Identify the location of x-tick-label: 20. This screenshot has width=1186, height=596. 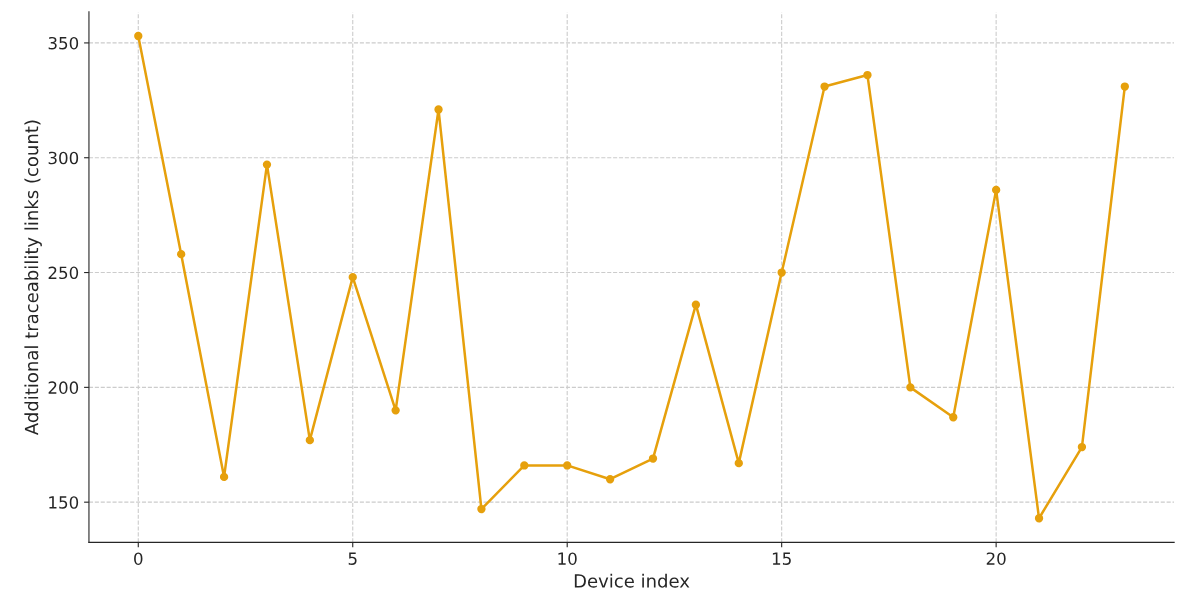
(996, 558).